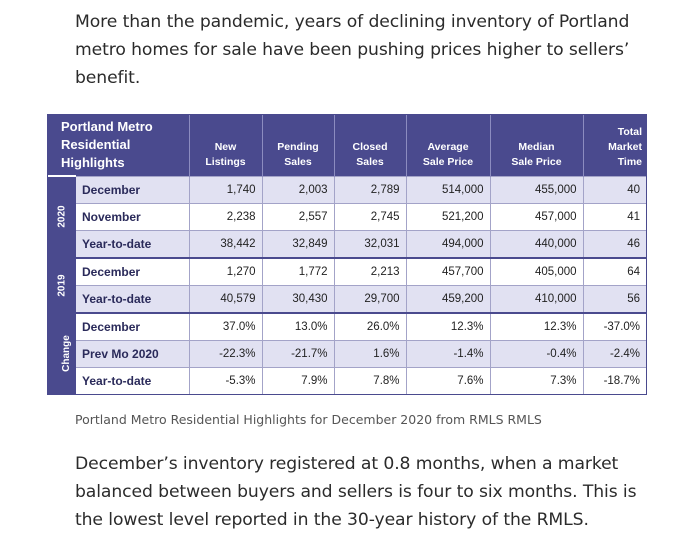 This screenshot has height=551, width=673. Describe the element at coordinates (298, 353) in the screenshot. I see `table-cell: -21.7%` at that location.